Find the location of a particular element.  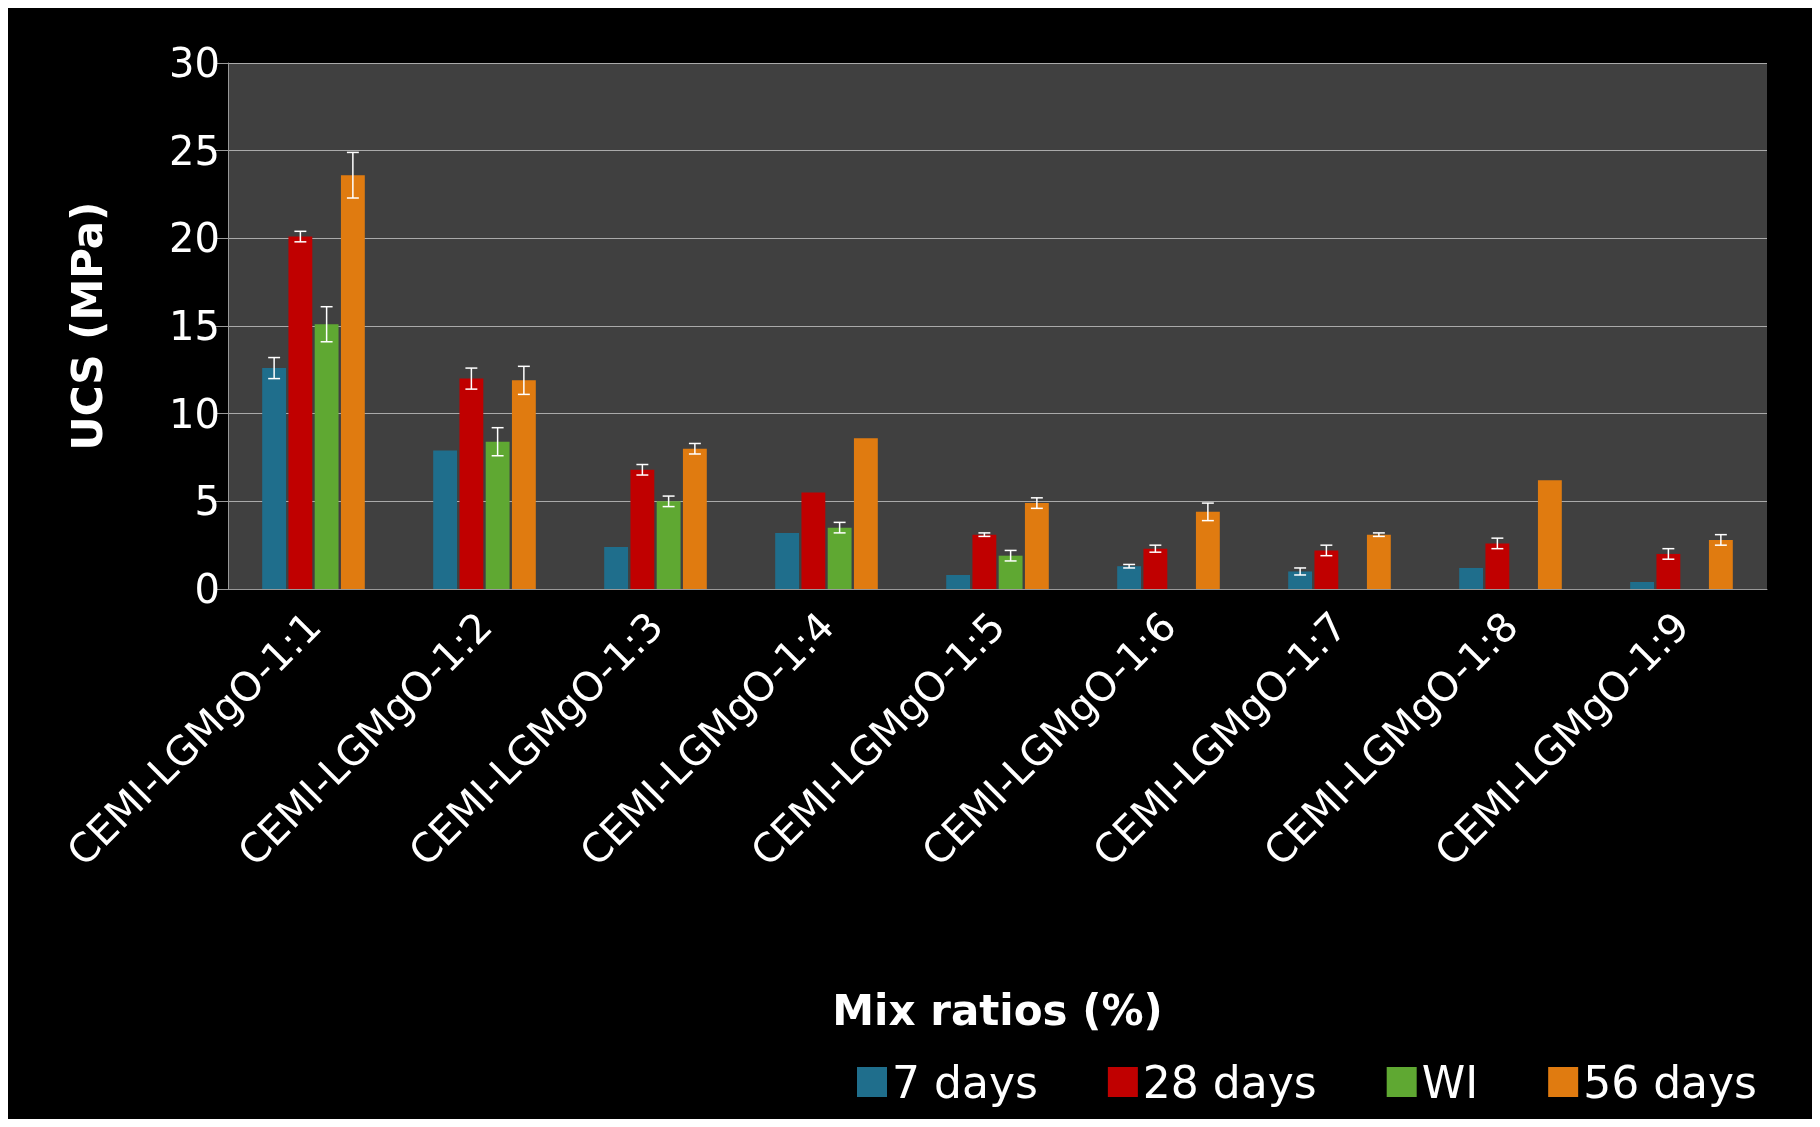

legend-label: 7 days is located at coordinates (965, 1082).